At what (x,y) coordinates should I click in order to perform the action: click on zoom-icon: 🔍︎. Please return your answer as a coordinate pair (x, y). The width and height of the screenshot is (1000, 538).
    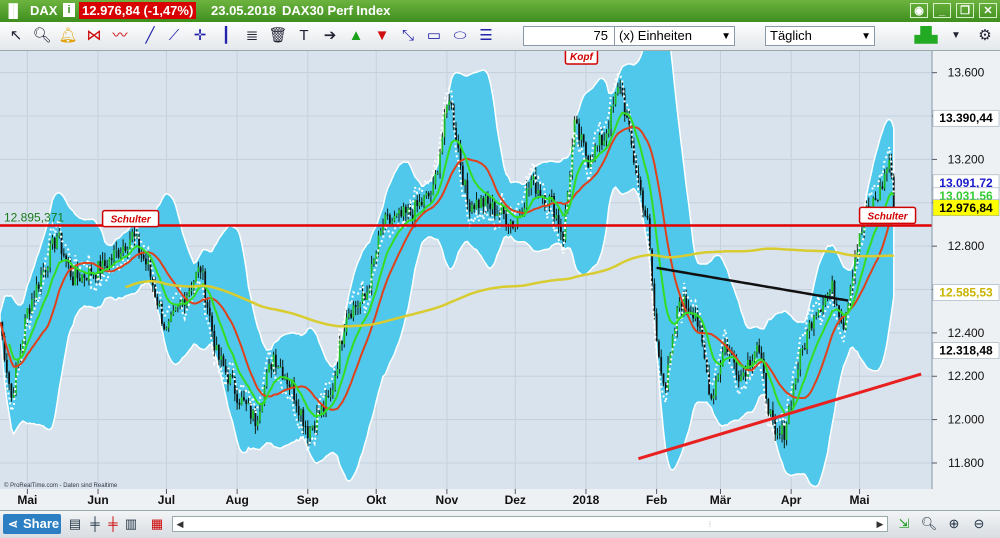
    Looking at the image, I should click on (42, 35).